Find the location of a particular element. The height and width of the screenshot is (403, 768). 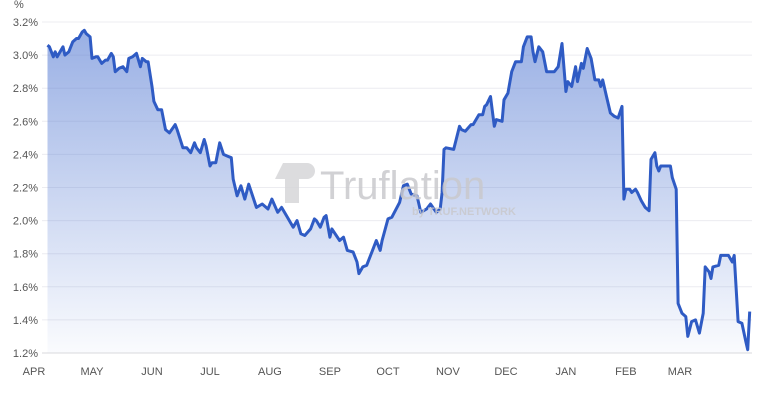

y-tick-label: 2.8% is located at coordinates (25, 89).